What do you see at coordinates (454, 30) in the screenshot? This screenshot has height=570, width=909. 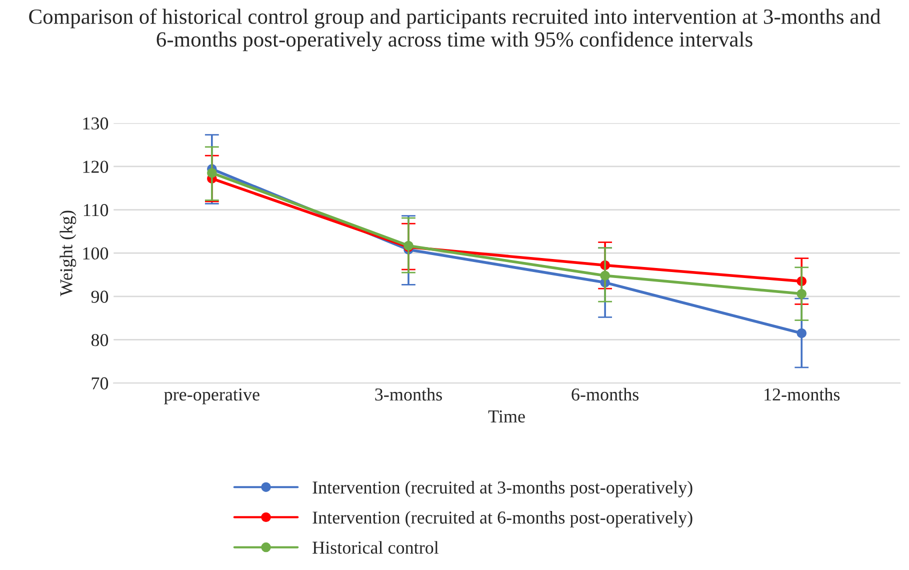 I see `chart-title: Comparison of historical control group and participants recruited into intervention at 3-months and 6-months post-operatively across time with 95% confidence intervals` at bounding box center [454, 30].